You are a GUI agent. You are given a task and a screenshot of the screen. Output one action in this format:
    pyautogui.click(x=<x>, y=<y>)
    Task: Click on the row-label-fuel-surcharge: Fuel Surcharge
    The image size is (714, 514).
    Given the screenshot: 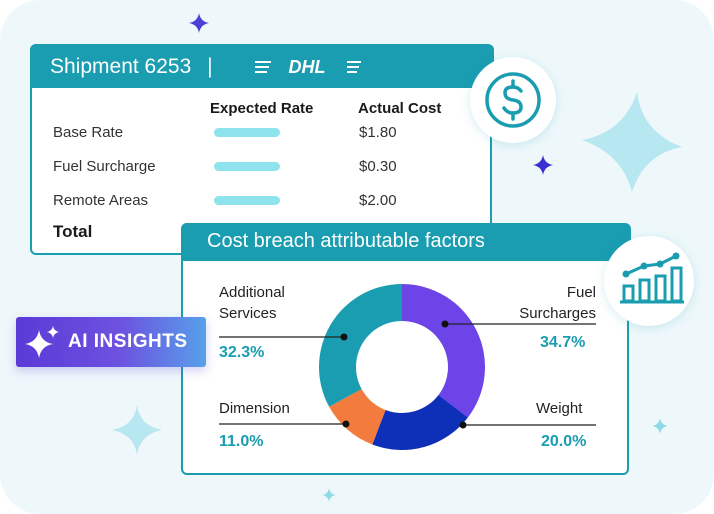 What is the action you would take?
    pyautogui.click(x=104, y=166)
    